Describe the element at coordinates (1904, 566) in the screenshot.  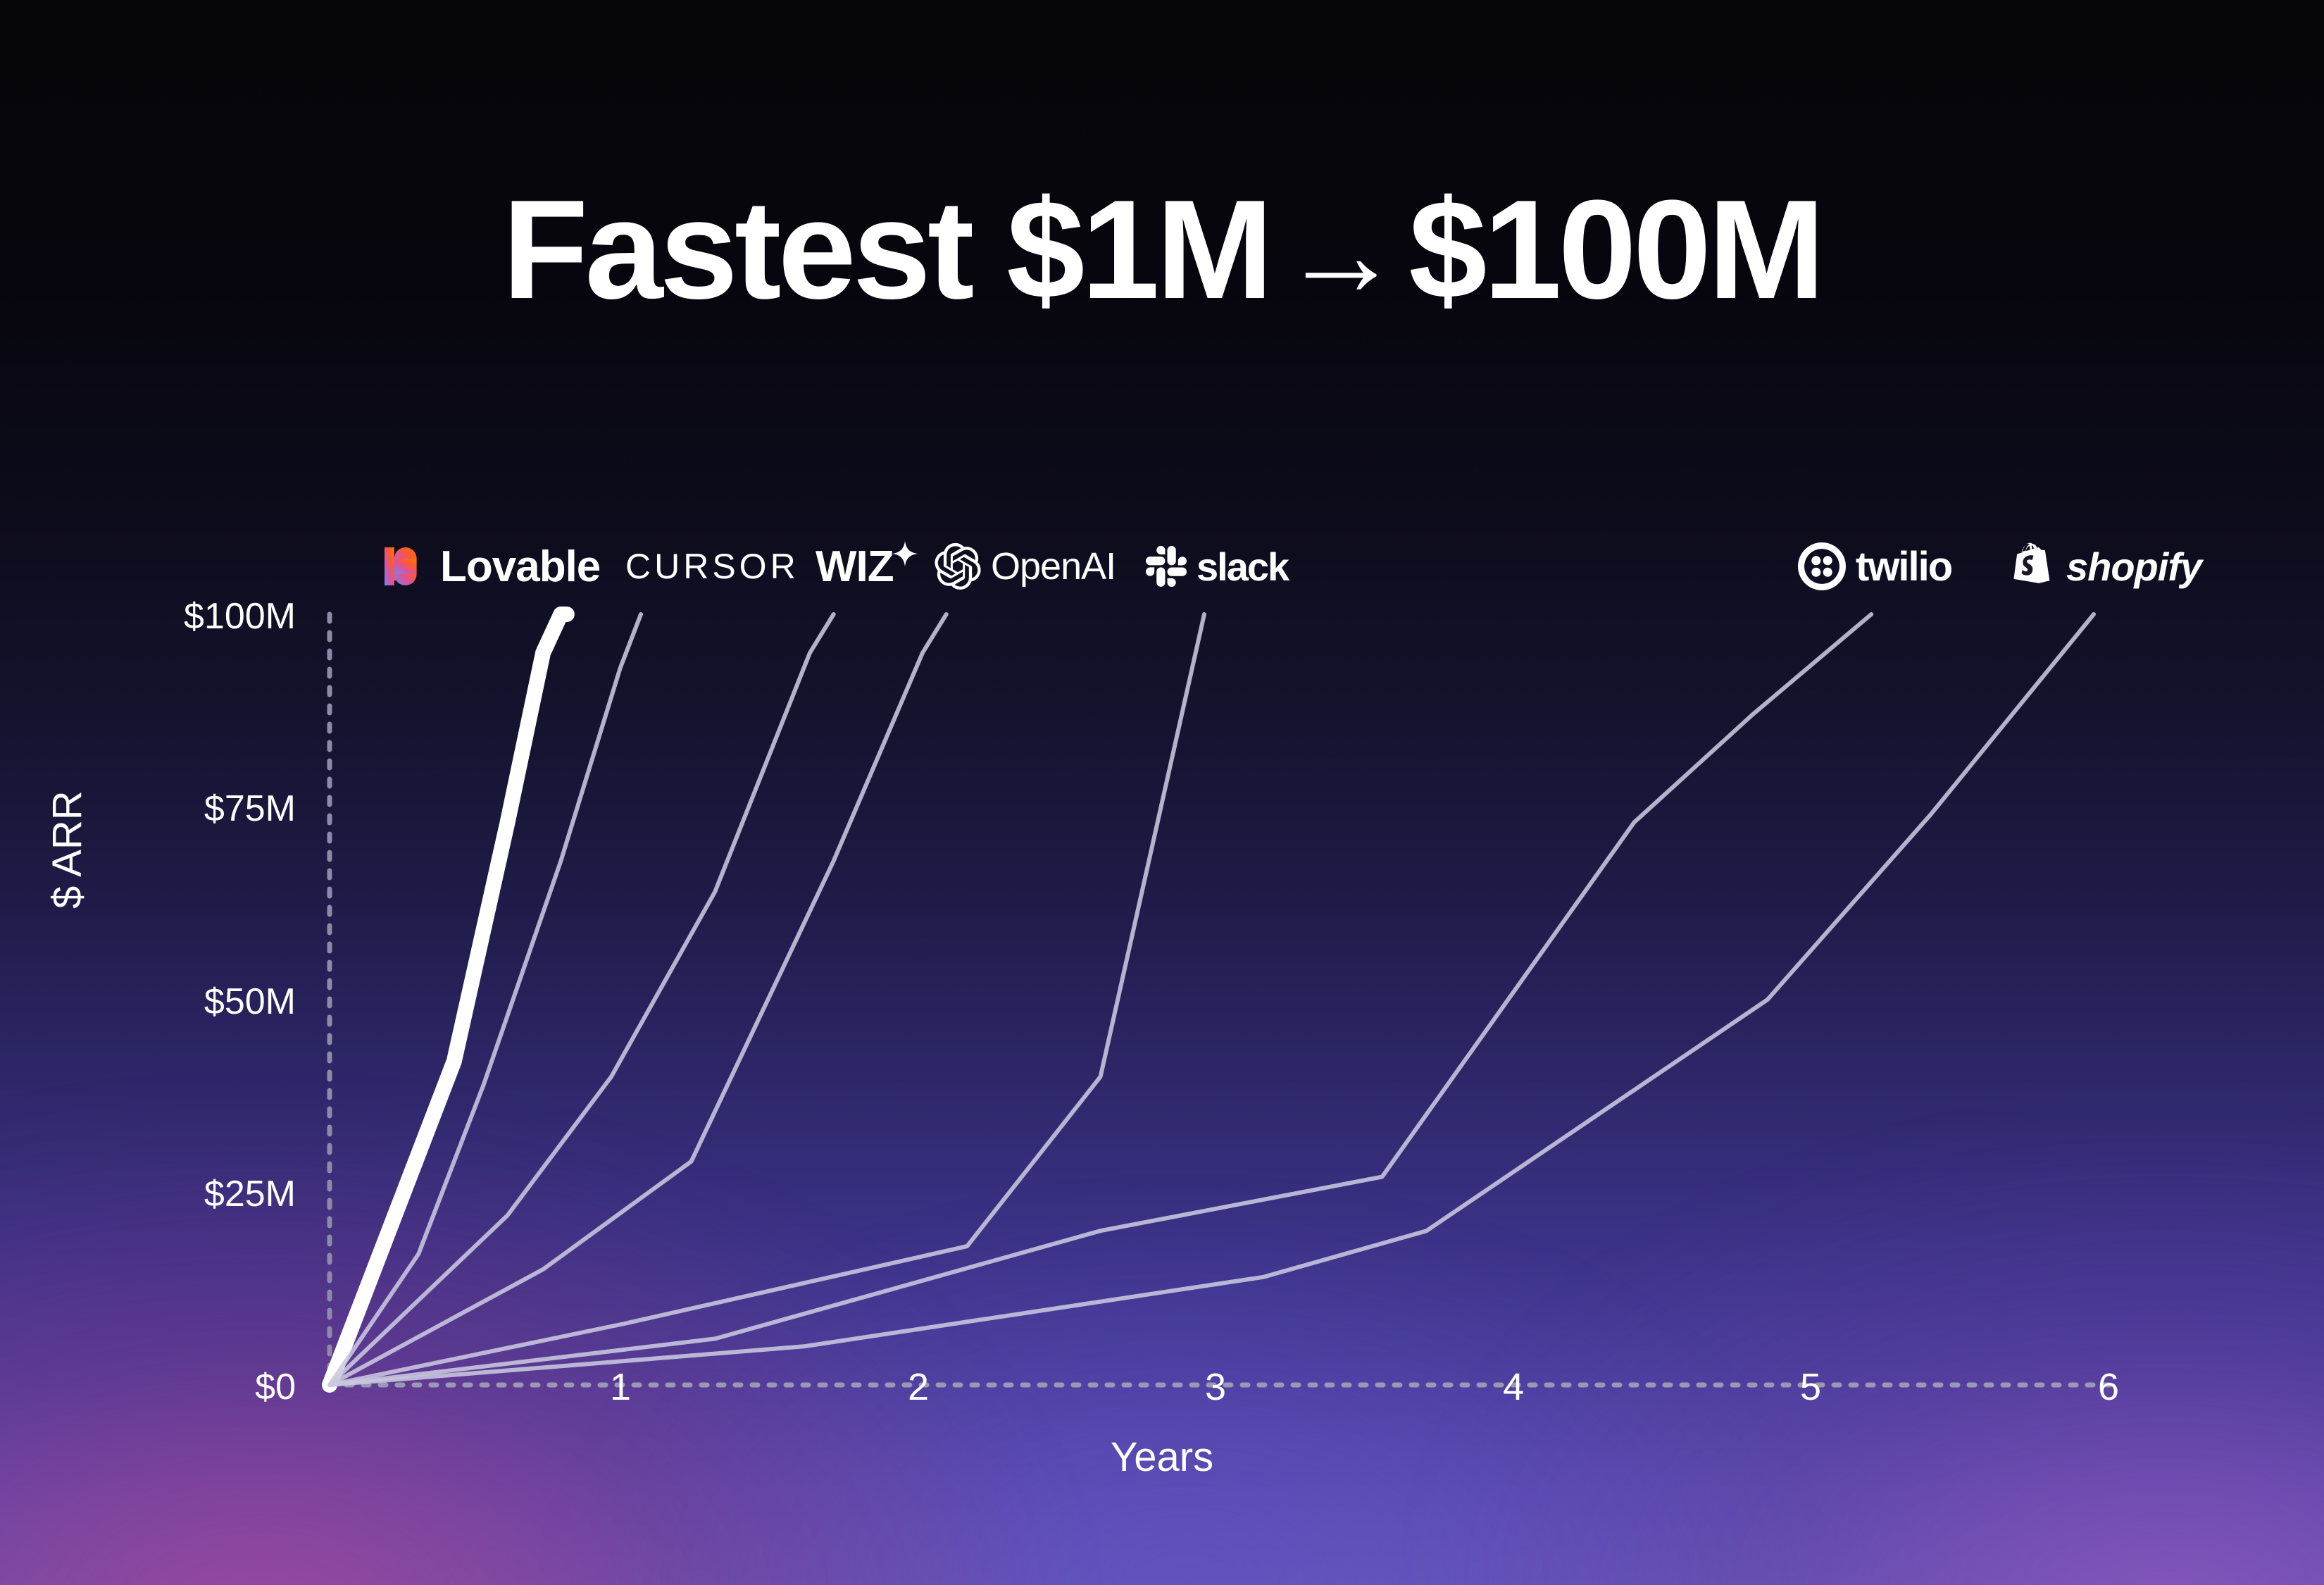
I see `legend-label-twilio: twilio` at that location.